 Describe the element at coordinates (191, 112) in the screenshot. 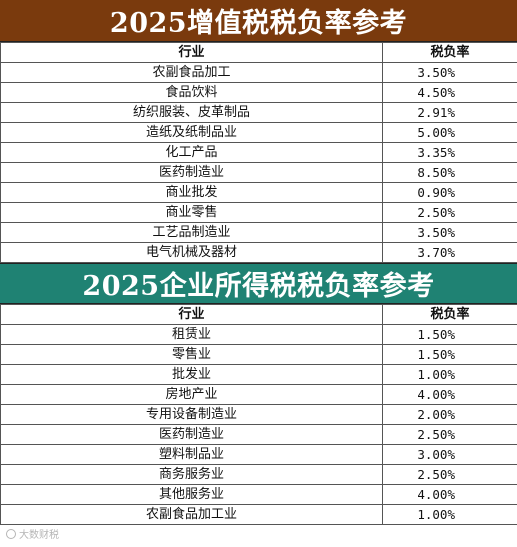

I see `industry-cell: 纺织服装、皮革制品` at that location.